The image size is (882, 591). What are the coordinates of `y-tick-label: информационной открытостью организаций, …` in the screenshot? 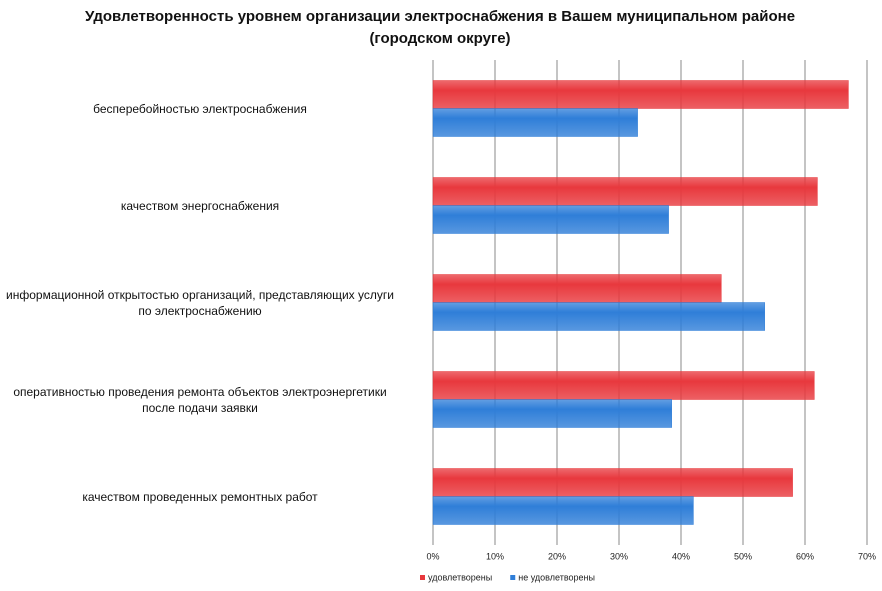 It's located at (200, 302).